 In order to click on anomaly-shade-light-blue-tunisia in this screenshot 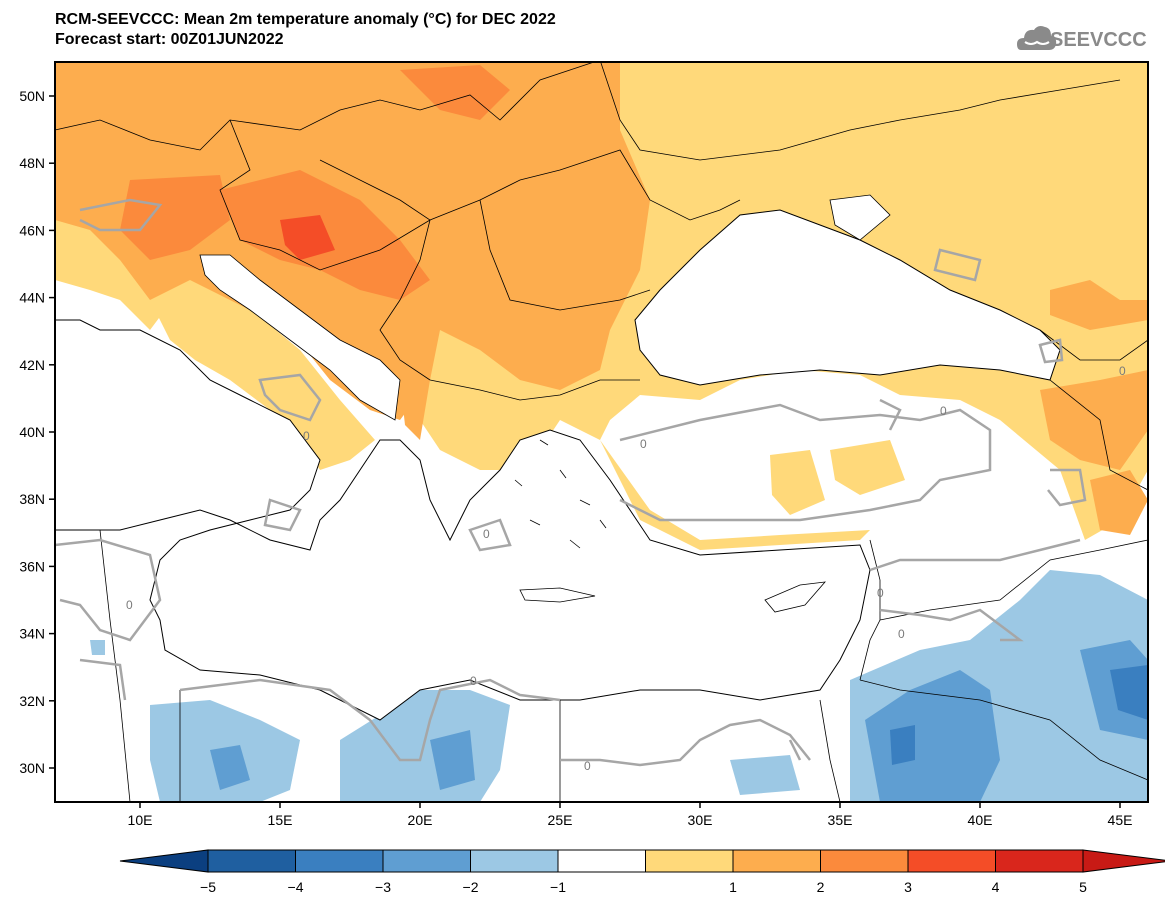, I will do `click(97, 647)`.